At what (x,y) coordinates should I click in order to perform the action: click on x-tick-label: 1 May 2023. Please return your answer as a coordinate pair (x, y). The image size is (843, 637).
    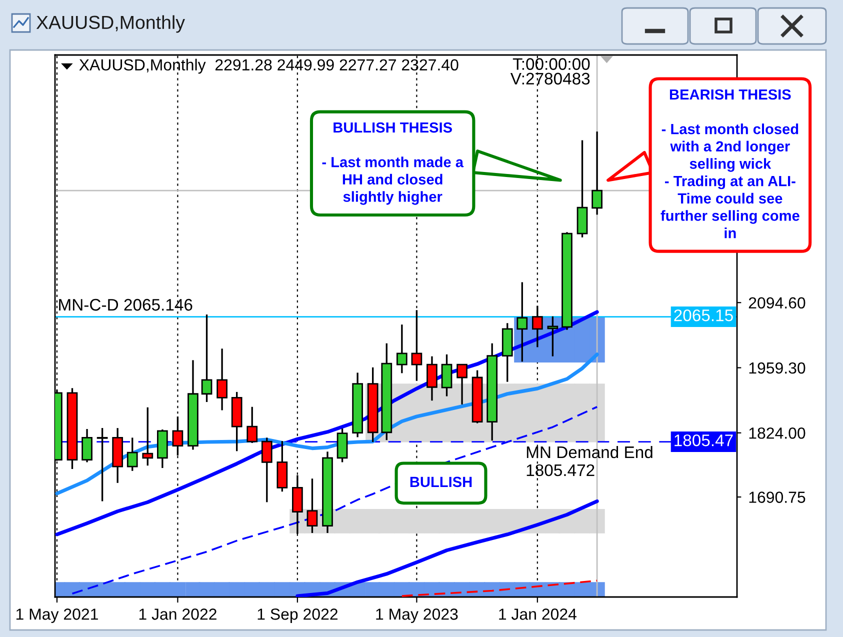
    Looking at the image, I should click on (417, 615).